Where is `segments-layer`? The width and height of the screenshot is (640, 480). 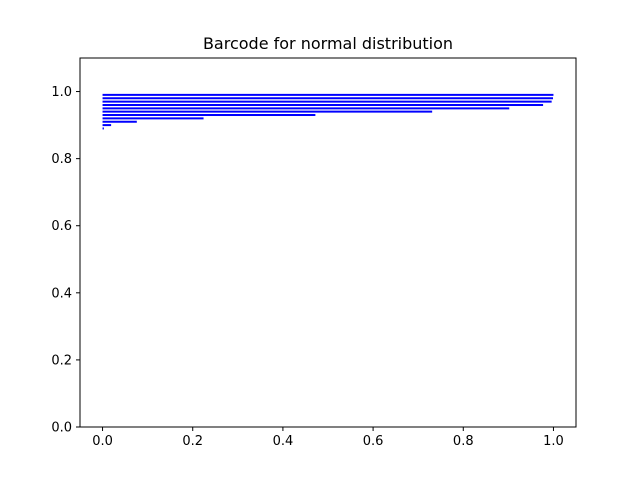 segments-layer is located at coordinates (328, 111).